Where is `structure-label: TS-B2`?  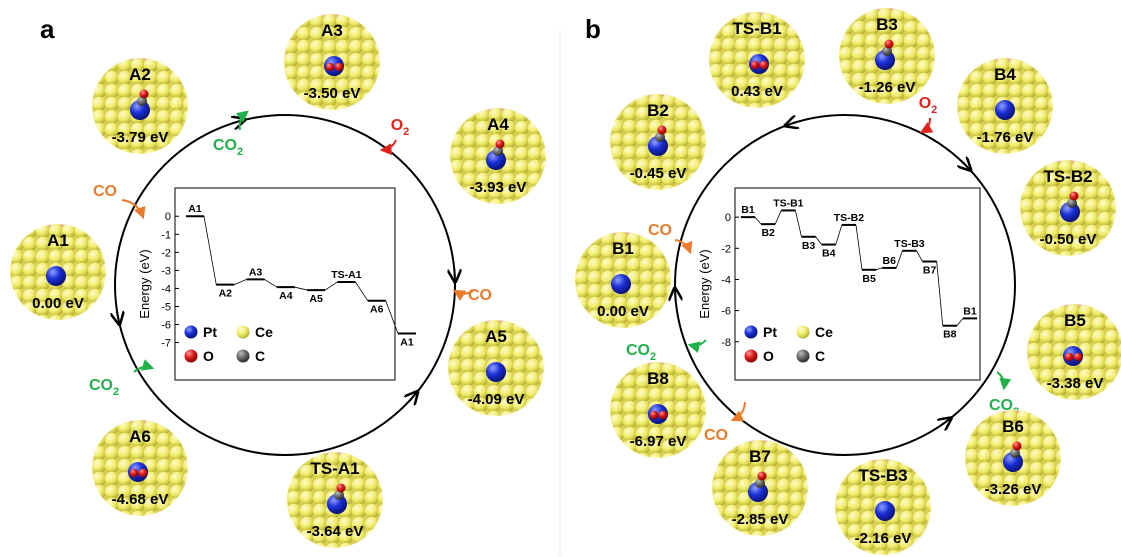 structure-label: TS-B2 is located at coordinates (1067, 176).